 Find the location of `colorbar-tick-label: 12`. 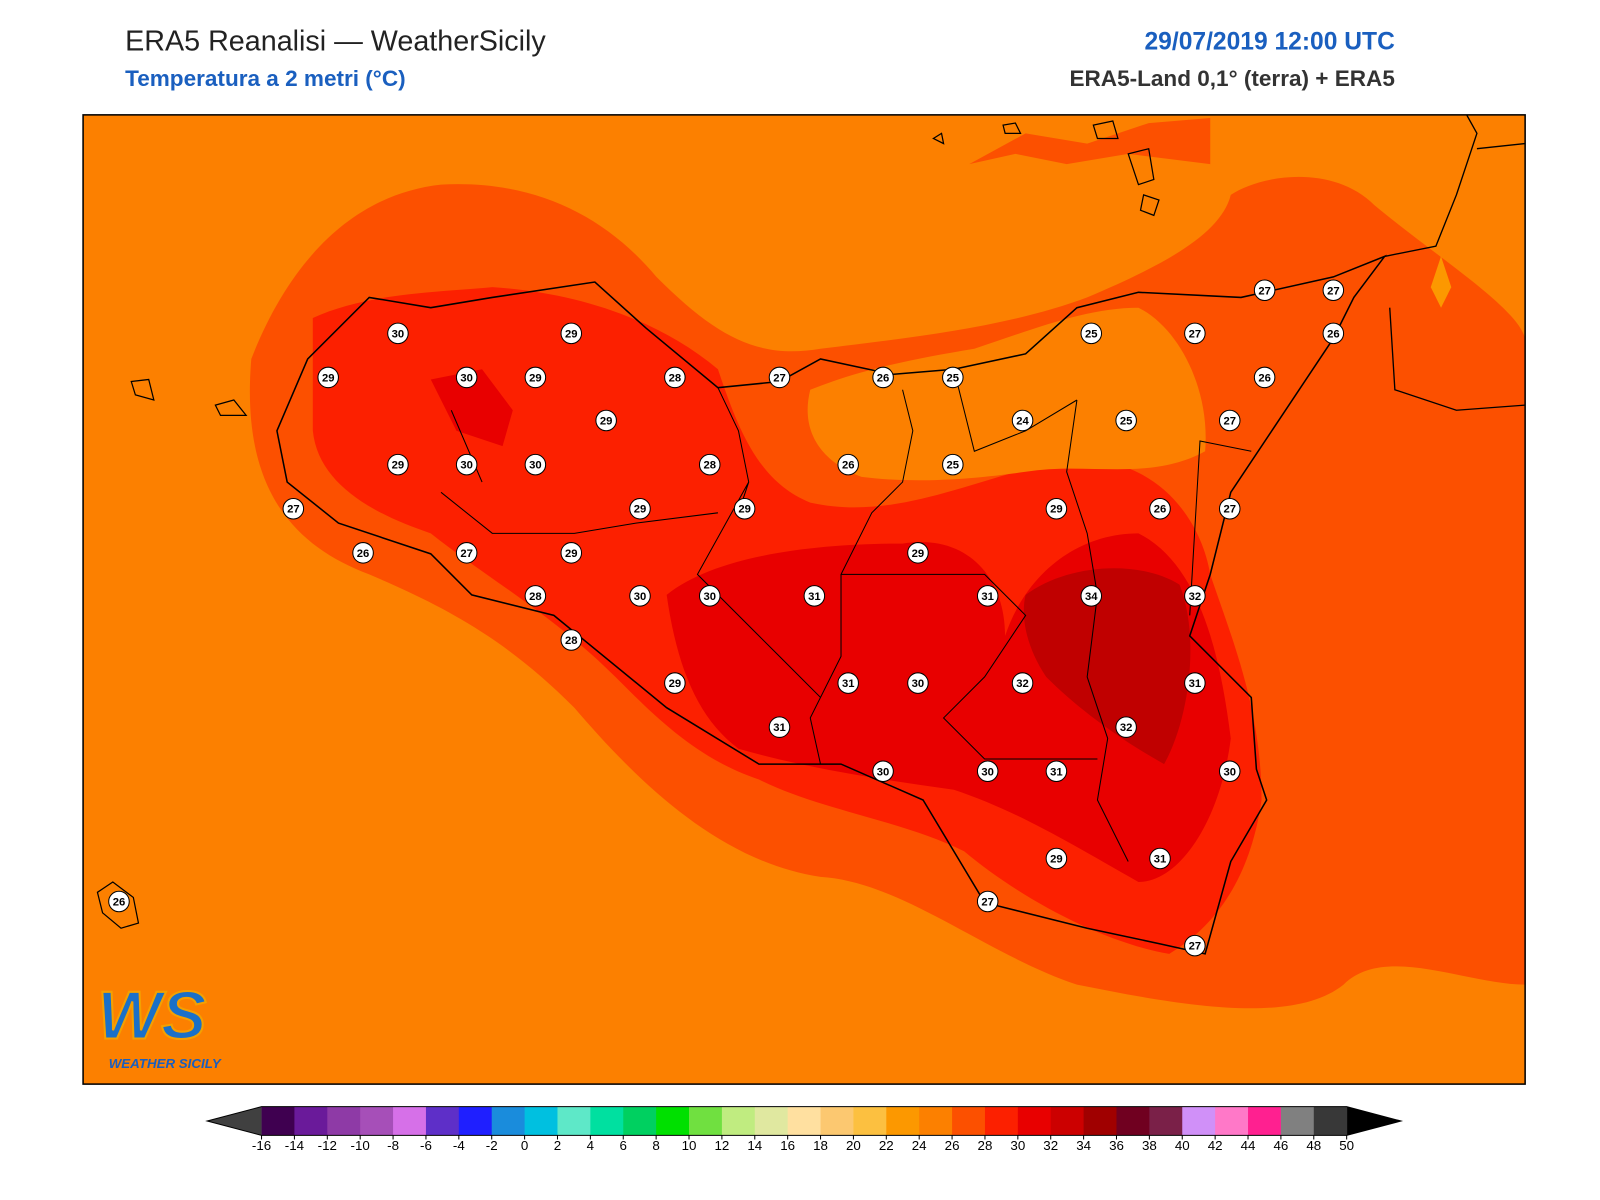

colorbar-tick-label: 12 is located at coordinates (721, 1145).